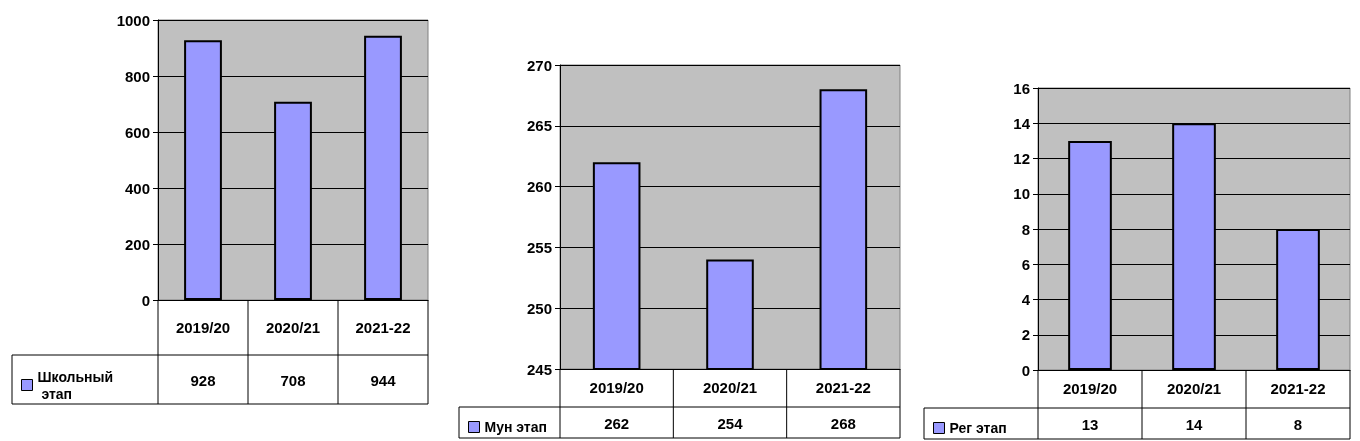 This screenshot has height=441, width=1360. I want to click on legend-label: Мун этап, so click(515, 427).